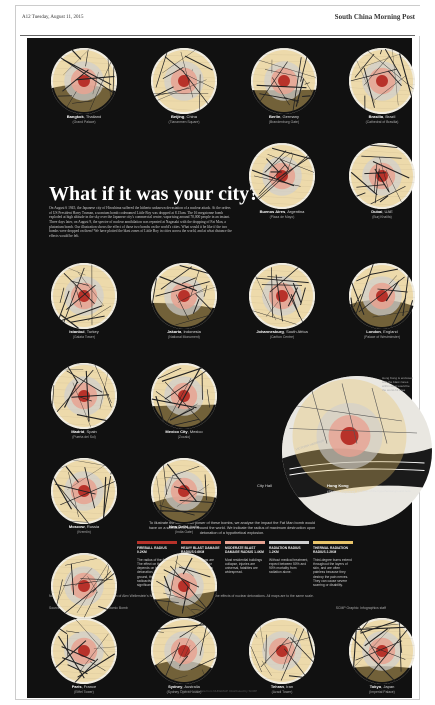 This screenshot has height=705, width=435. What do you see at coordinates (288, 686) in the screenshot?
I see `city-country: , Iran` at bounding box center [288, 686].